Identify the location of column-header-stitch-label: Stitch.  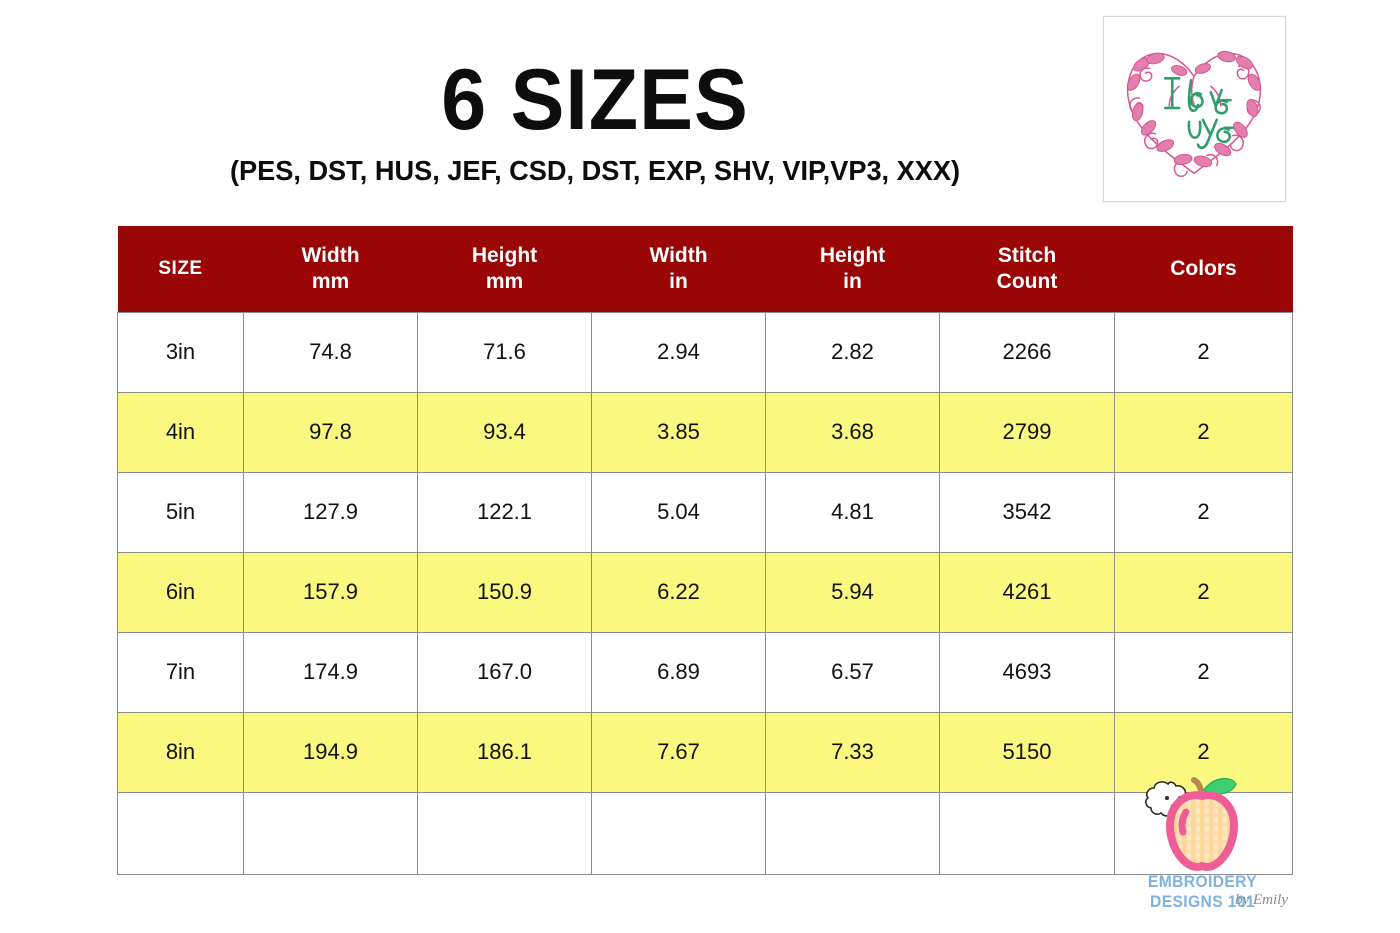
(1027, 255).